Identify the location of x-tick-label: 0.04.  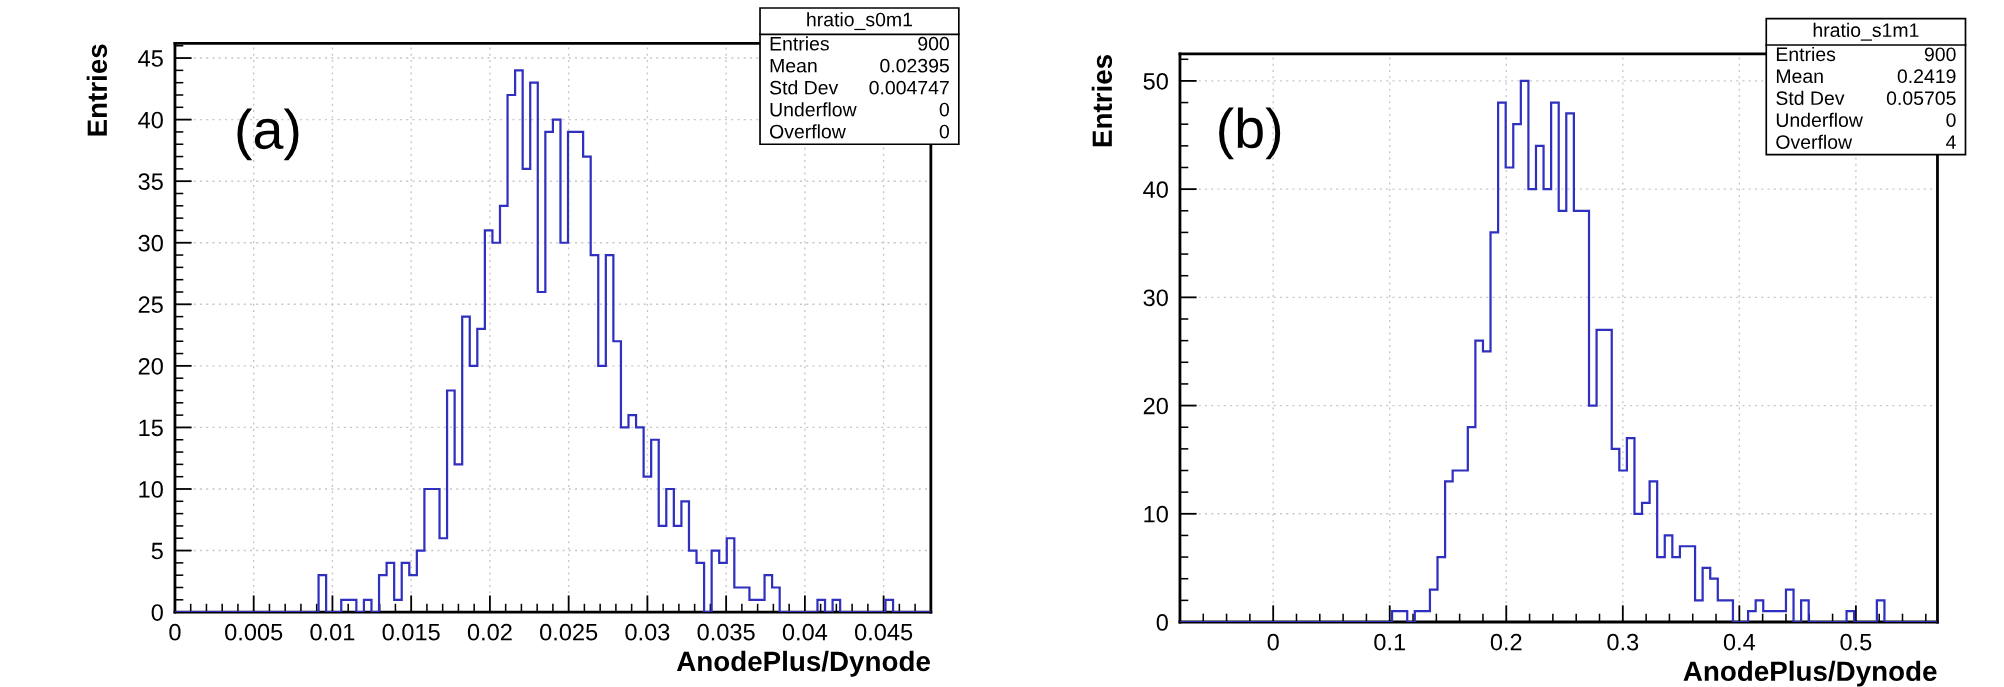
(805, 632).